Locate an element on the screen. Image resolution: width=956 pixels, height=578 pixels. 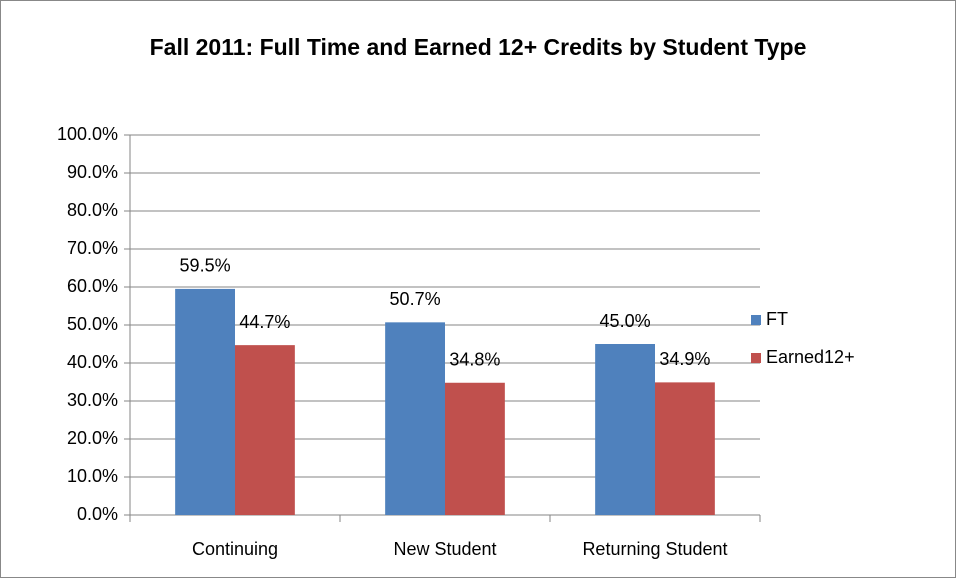
y-tick-label: 20.0% is located at coordinates (92, 438).